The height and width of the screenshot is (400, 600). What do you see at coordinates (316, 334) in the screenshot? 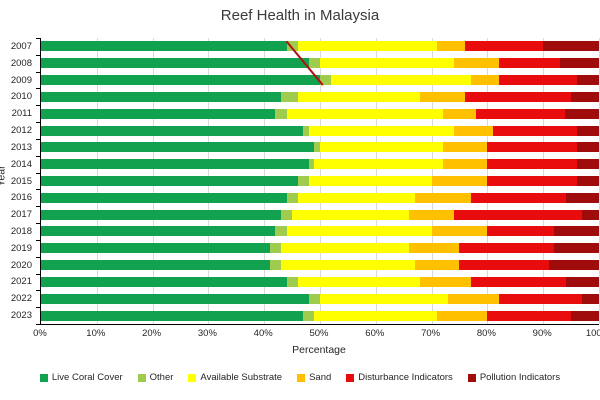
I see `x-axis-labels: 0% 10% 20% 30% 40% 50% 60% 70% 80% 90% 100%` at bounding box center [316, 334].